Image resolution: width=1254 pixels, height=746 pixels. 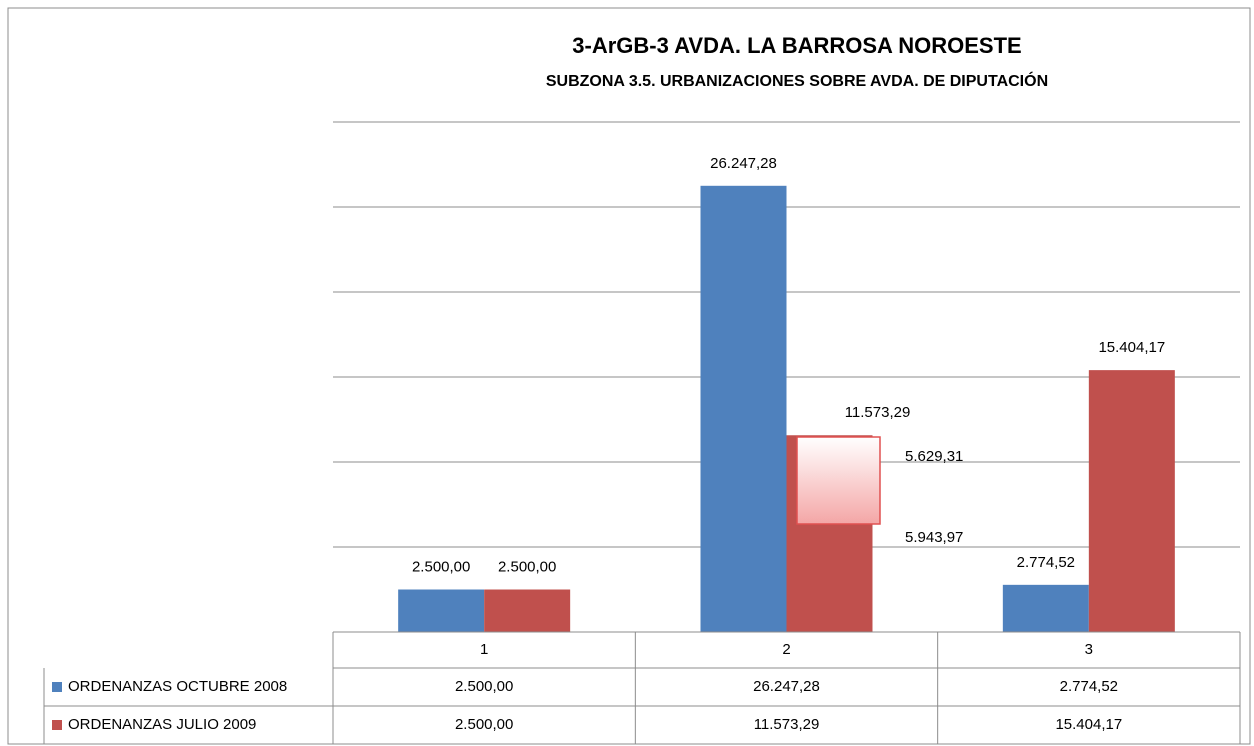 What do you see at coordinates (484, 649) in the screenshot?
I see `x-tick-label: 1` at bounding box center [484, 649].